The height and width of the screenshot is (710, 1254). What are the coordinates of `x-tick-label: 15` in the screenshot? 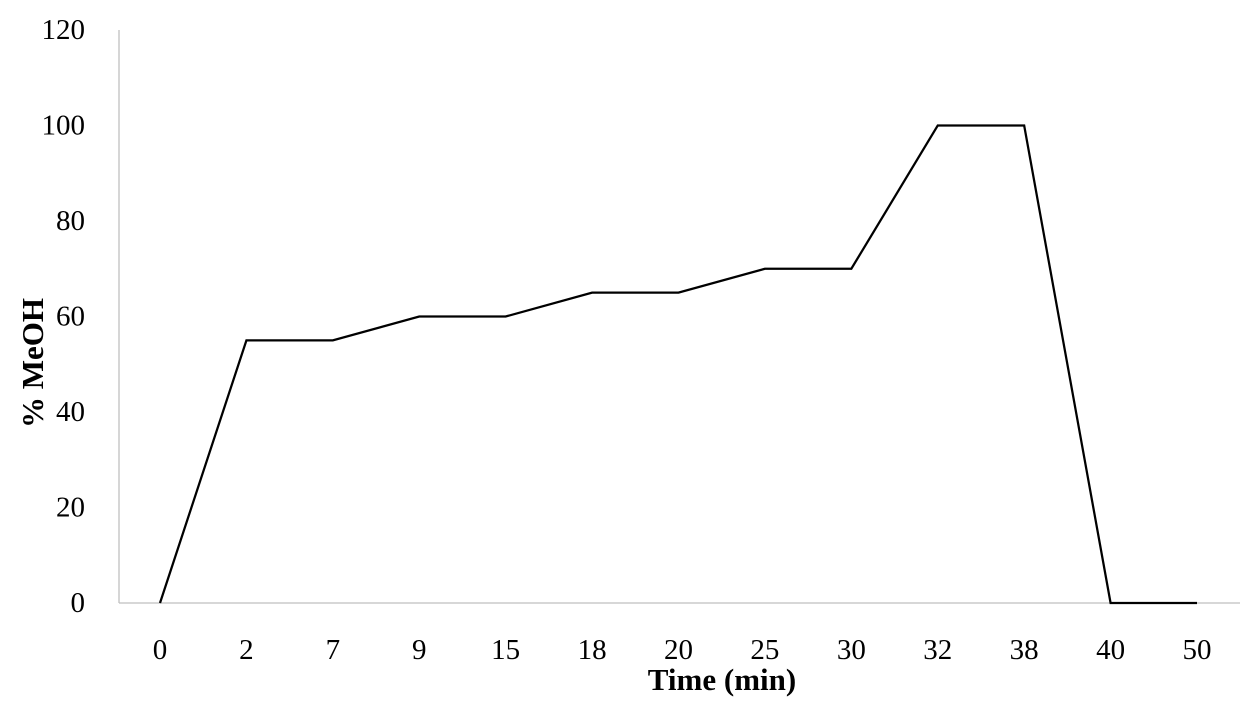 It's located at (505, 650).